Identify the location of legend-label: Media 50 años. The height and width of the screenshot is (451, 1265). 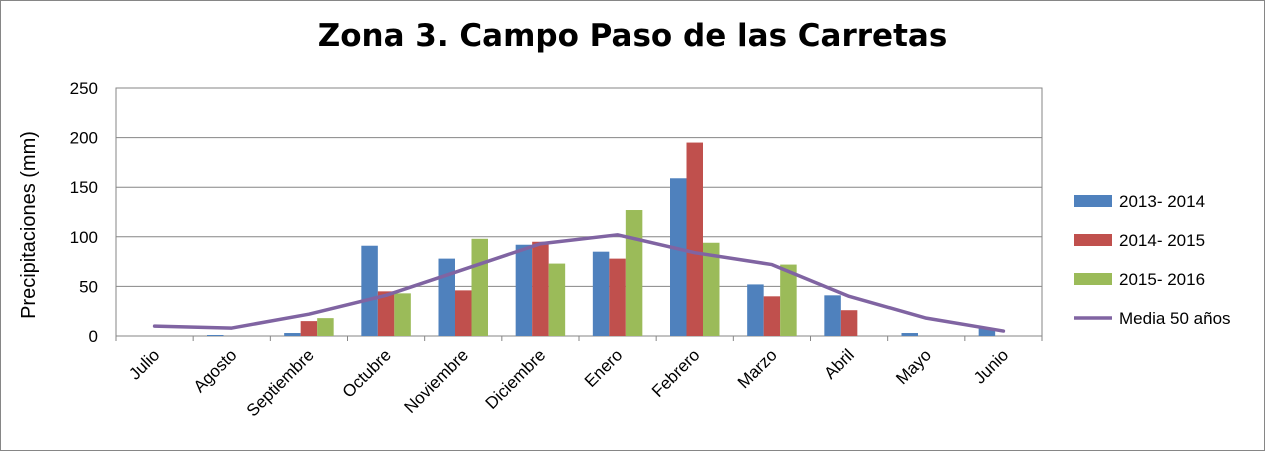
(1175, 318).